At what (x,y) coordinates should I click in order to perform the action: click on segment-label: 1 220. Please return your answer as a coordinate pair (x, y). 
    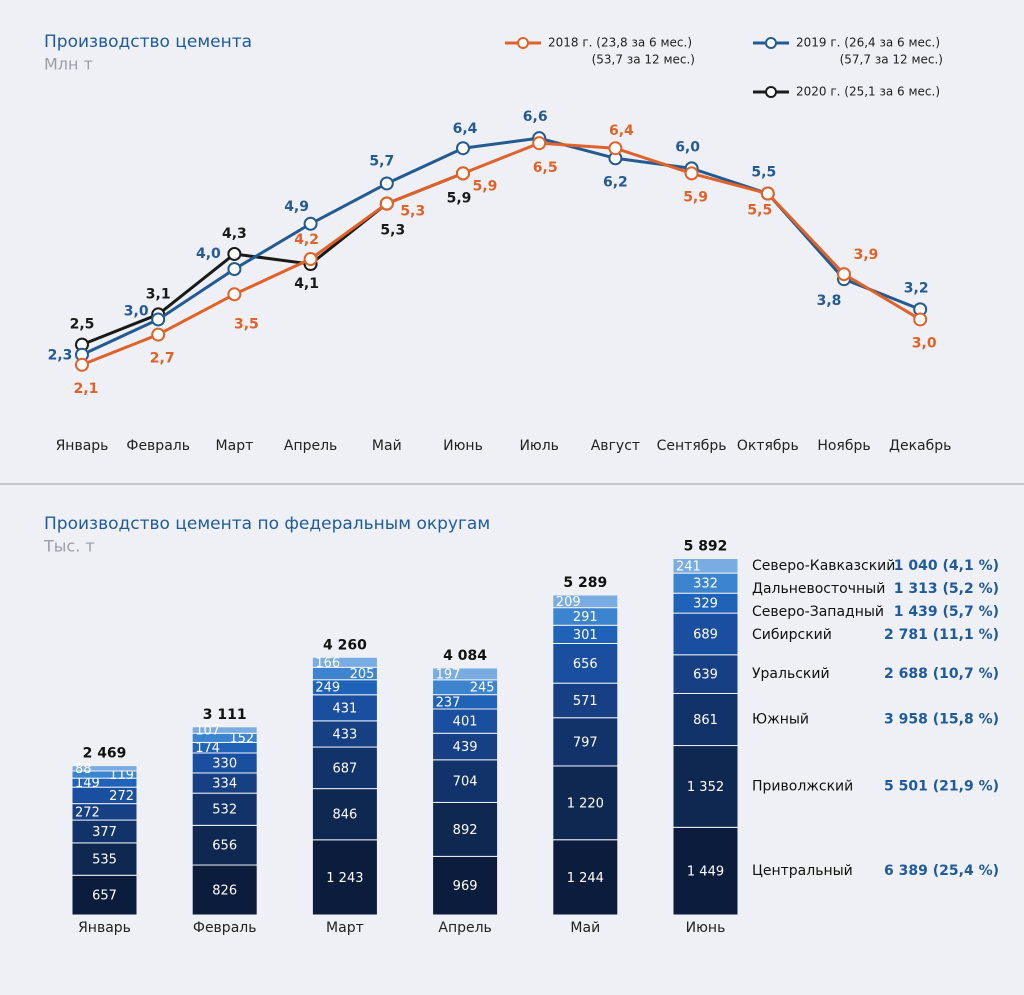
    Looking at the image, I should click on (585, 803).